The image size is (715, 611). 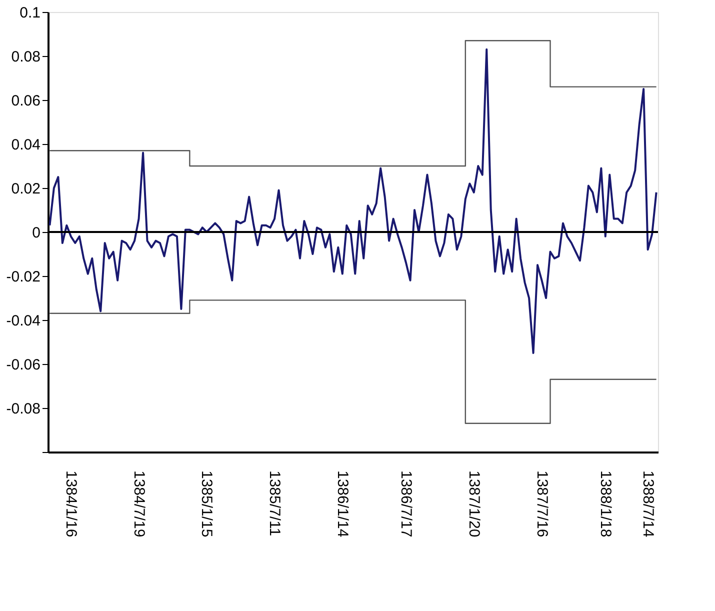 What do you see at coordinates (406, 504) in the screenshot?
I see `x-tick-label: 1386/7/17` at bounding box center [406, 504].